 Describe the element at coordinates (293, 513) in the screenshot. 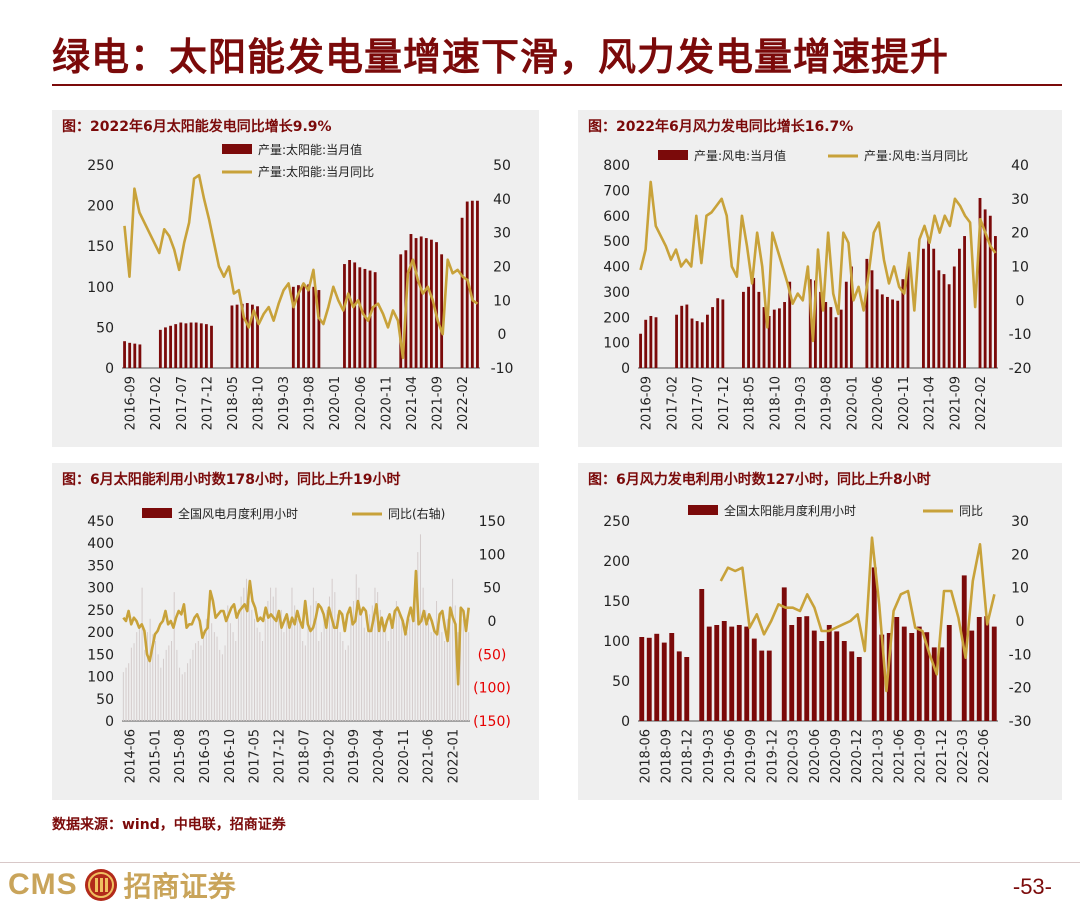

I see `legend: 全国风电月度利用小时 同比(右轴)` at that location.